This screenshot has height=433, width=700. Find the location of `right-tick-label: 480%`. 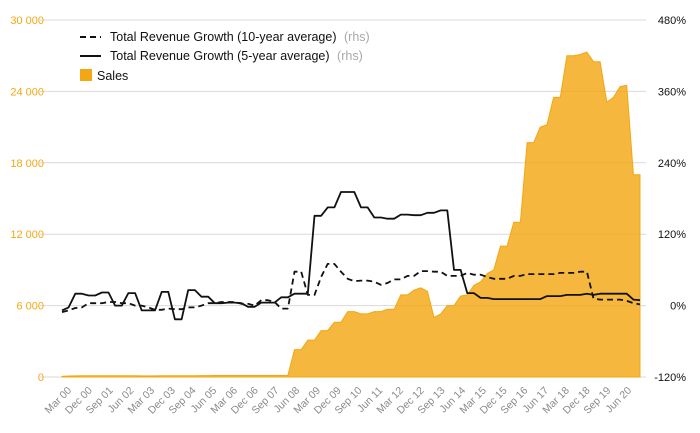

right-tick-label: 480% is located at coordinates (672, 21).